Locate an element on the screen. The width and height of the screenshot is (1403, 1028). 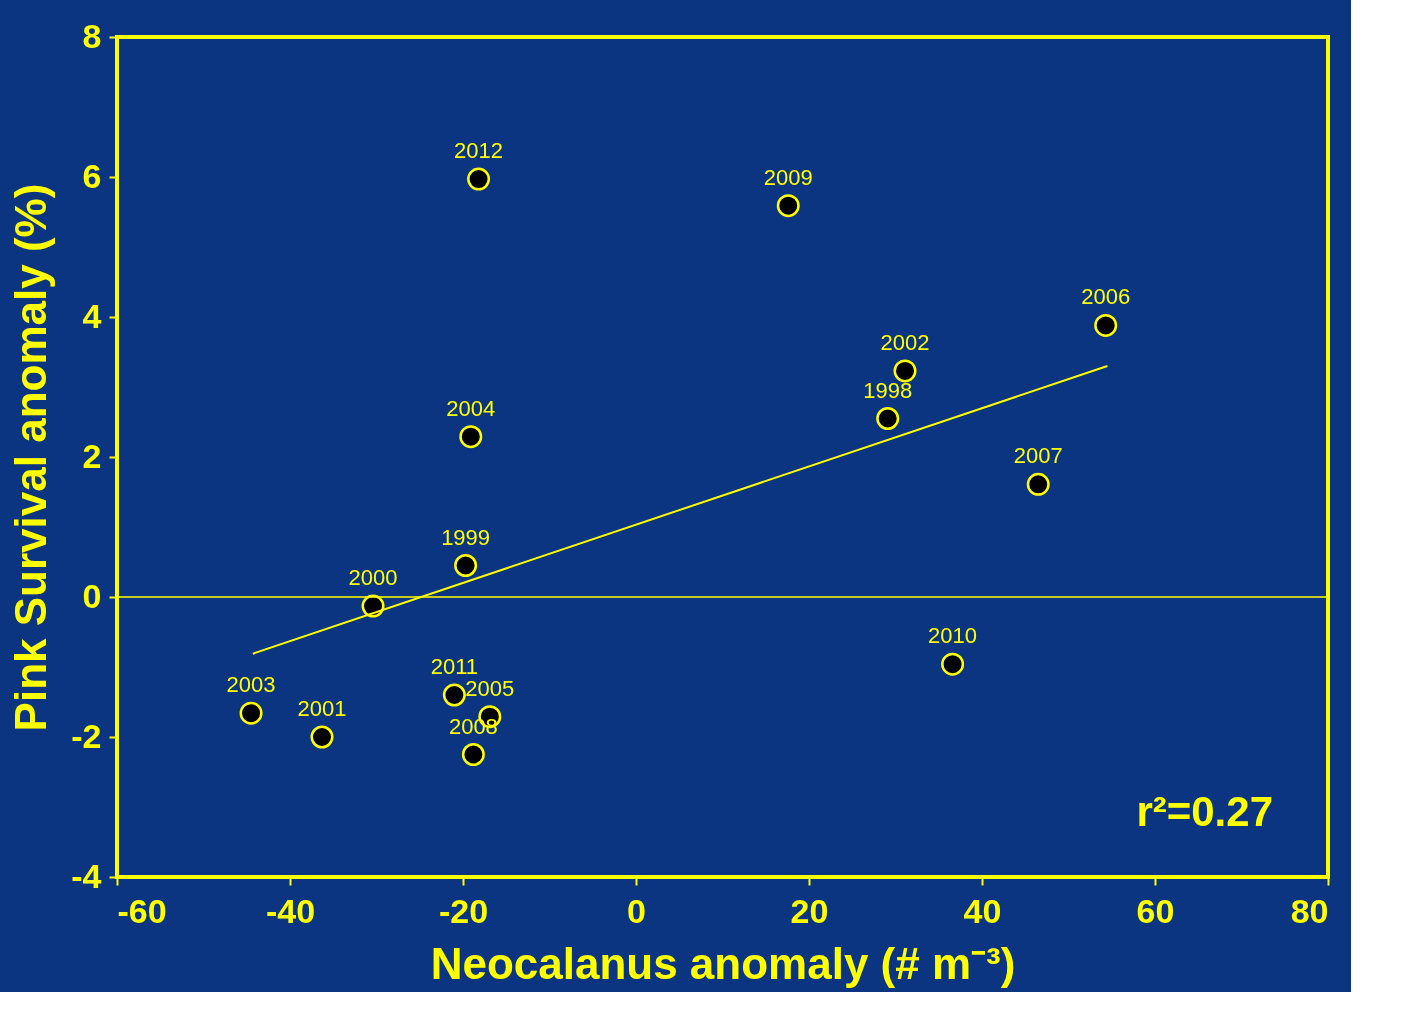
x-tick-label: 40 is located at coordinates (982, 910).